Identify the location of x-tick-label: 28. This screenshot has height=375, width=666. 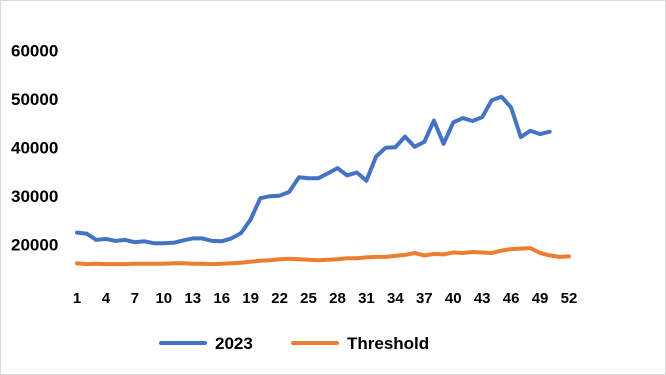
(337, 298).